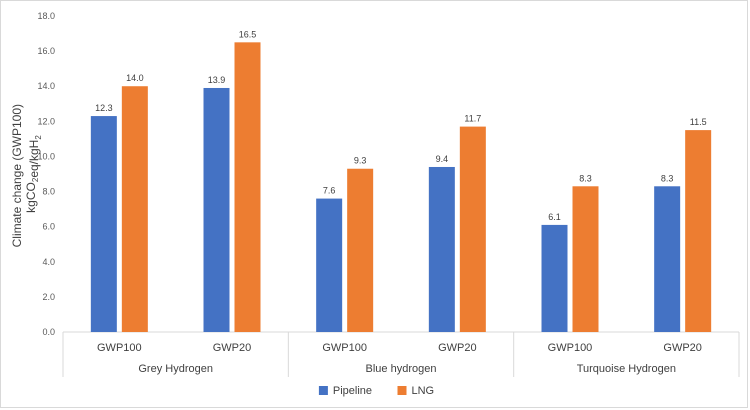 The image size is (750, 410). I want to click on y-axis-label-line2: kgCO2eq/kgH2, so click(33, 174).